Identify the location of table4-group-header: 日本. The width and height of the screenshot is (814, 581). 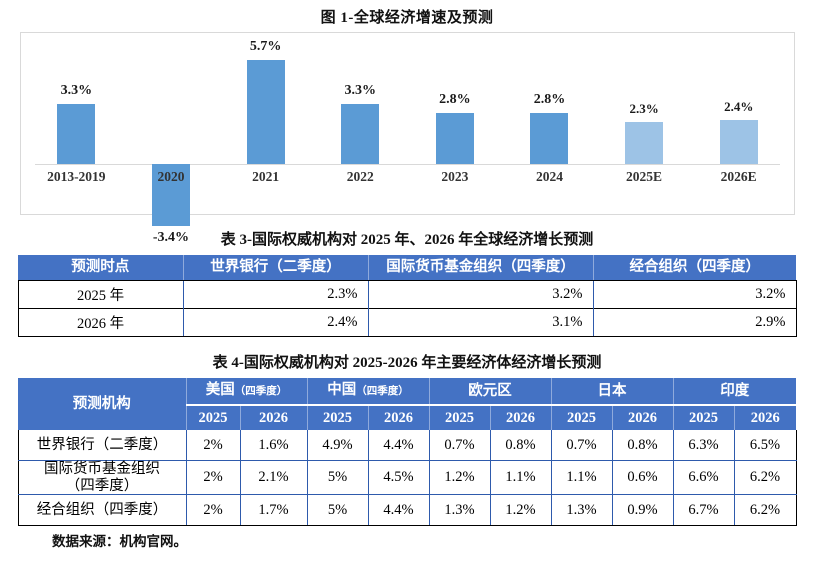
(612, 392).